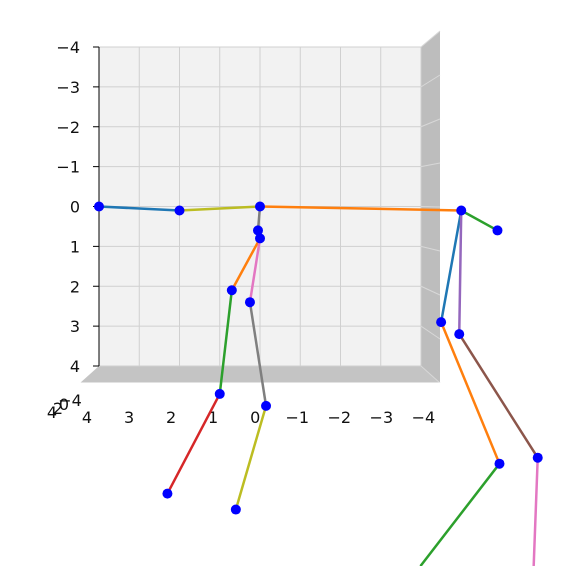  What do you see at coordinates (129, 417) in the screenshot?
I see `x-tick-label: 3` at bounding box center [129, 417].